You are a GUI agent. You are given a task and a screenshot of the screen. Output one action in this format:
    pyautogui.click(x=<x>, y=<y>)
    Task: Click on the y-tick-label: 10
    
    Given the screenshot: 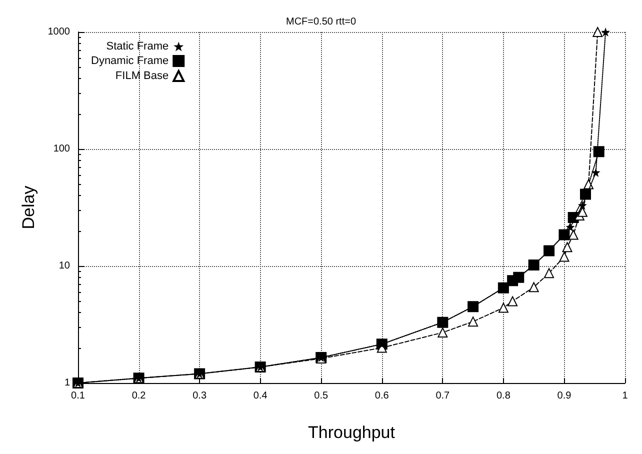 What is the action you would take?
    pyautogui.click(x=64, y=266)
    